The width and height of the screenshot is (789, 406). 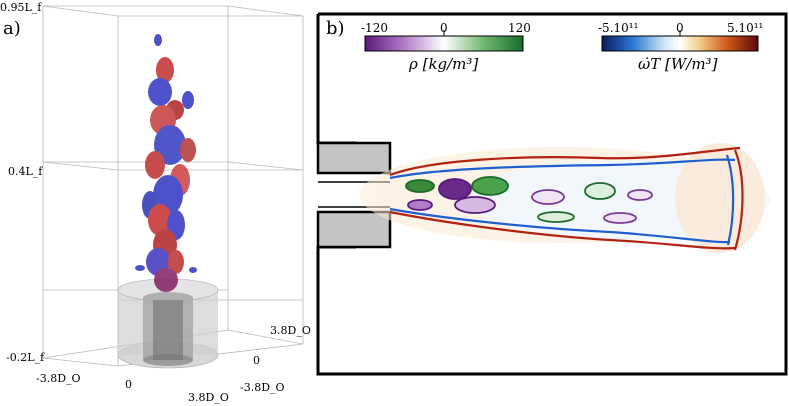 What do you see at coordinates (618, 28) in the screenshot?
I see `omega-colorbar-min: -5.10¹¹` at bounding box center [618, 28].